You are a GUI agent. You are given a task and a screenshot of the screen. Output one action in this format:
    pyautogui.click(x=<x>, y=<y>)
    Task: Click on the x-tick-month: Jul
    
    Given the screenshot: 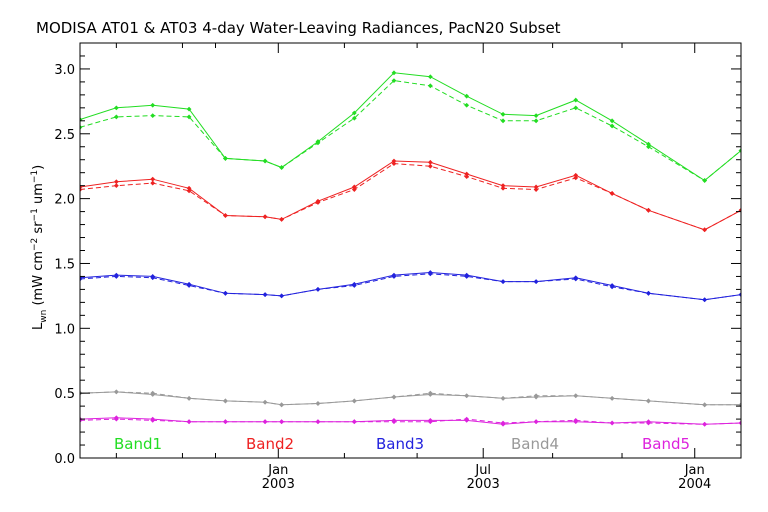 What is the action you would take?
    pyautogui.click(x=482, y=470)
    